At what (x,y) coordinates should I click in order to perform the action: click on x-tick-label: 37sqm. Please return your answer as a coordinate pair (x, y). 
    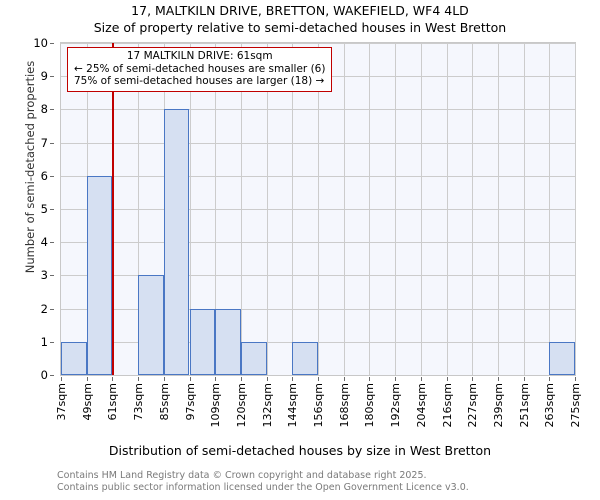
    Looking at the image, I should click on (61, 402).